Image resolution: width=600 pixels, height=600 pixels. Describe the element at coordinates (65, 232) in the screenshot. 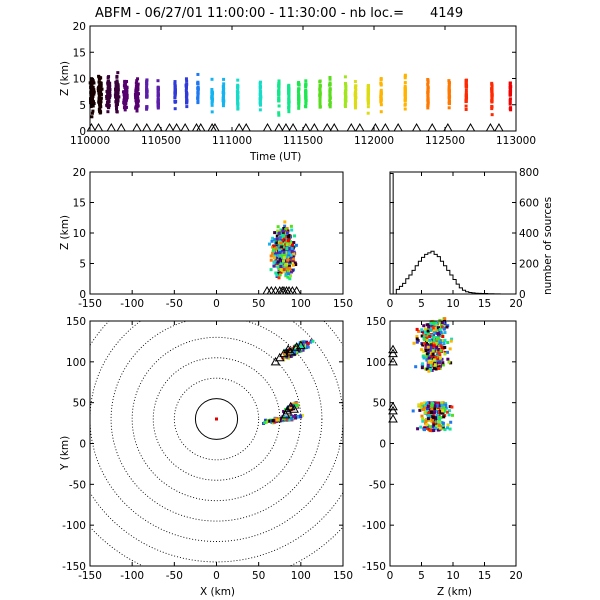

I see `x-height-ylabel: Z (km)` at that location.